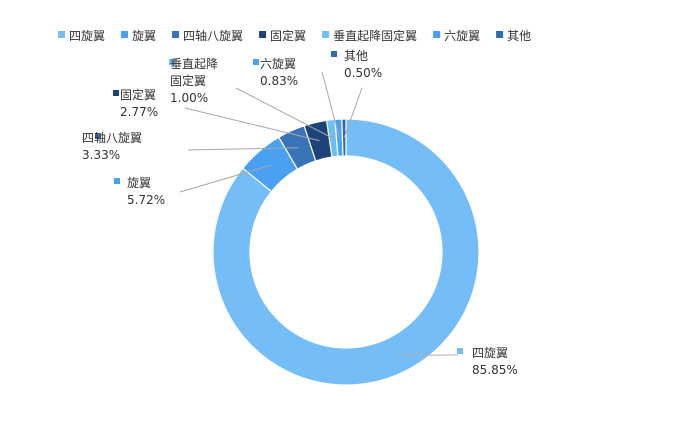 The height and width of the screenshot is (421, 693). What do you see at coordinates (144, 36) in the screenshot?
I see `legend-label: 旋翼` at bounding box center [144, 36].